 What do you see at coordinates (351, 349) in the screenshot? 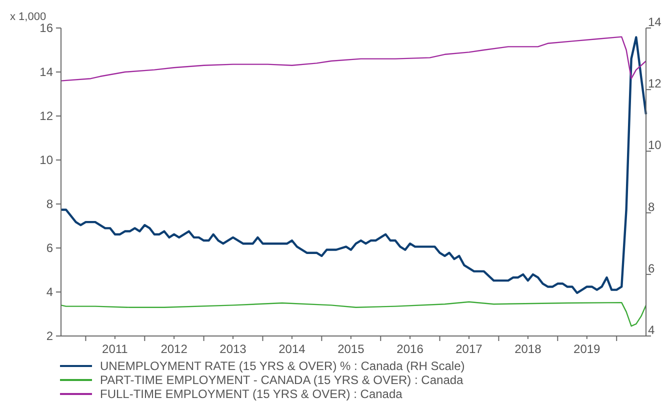
I see `x-tick-label: 2015` at bounding box center [351, 349].